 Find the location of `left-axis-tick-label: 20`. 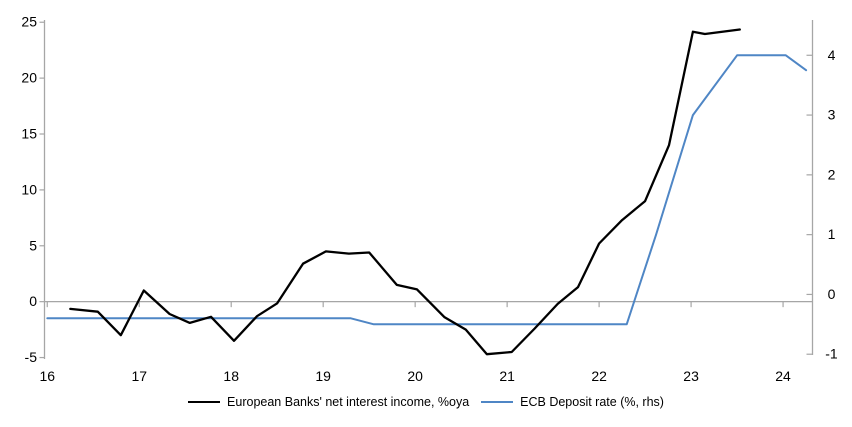

left-axis-tick-label: 20 is located at coordinates (29, 78).